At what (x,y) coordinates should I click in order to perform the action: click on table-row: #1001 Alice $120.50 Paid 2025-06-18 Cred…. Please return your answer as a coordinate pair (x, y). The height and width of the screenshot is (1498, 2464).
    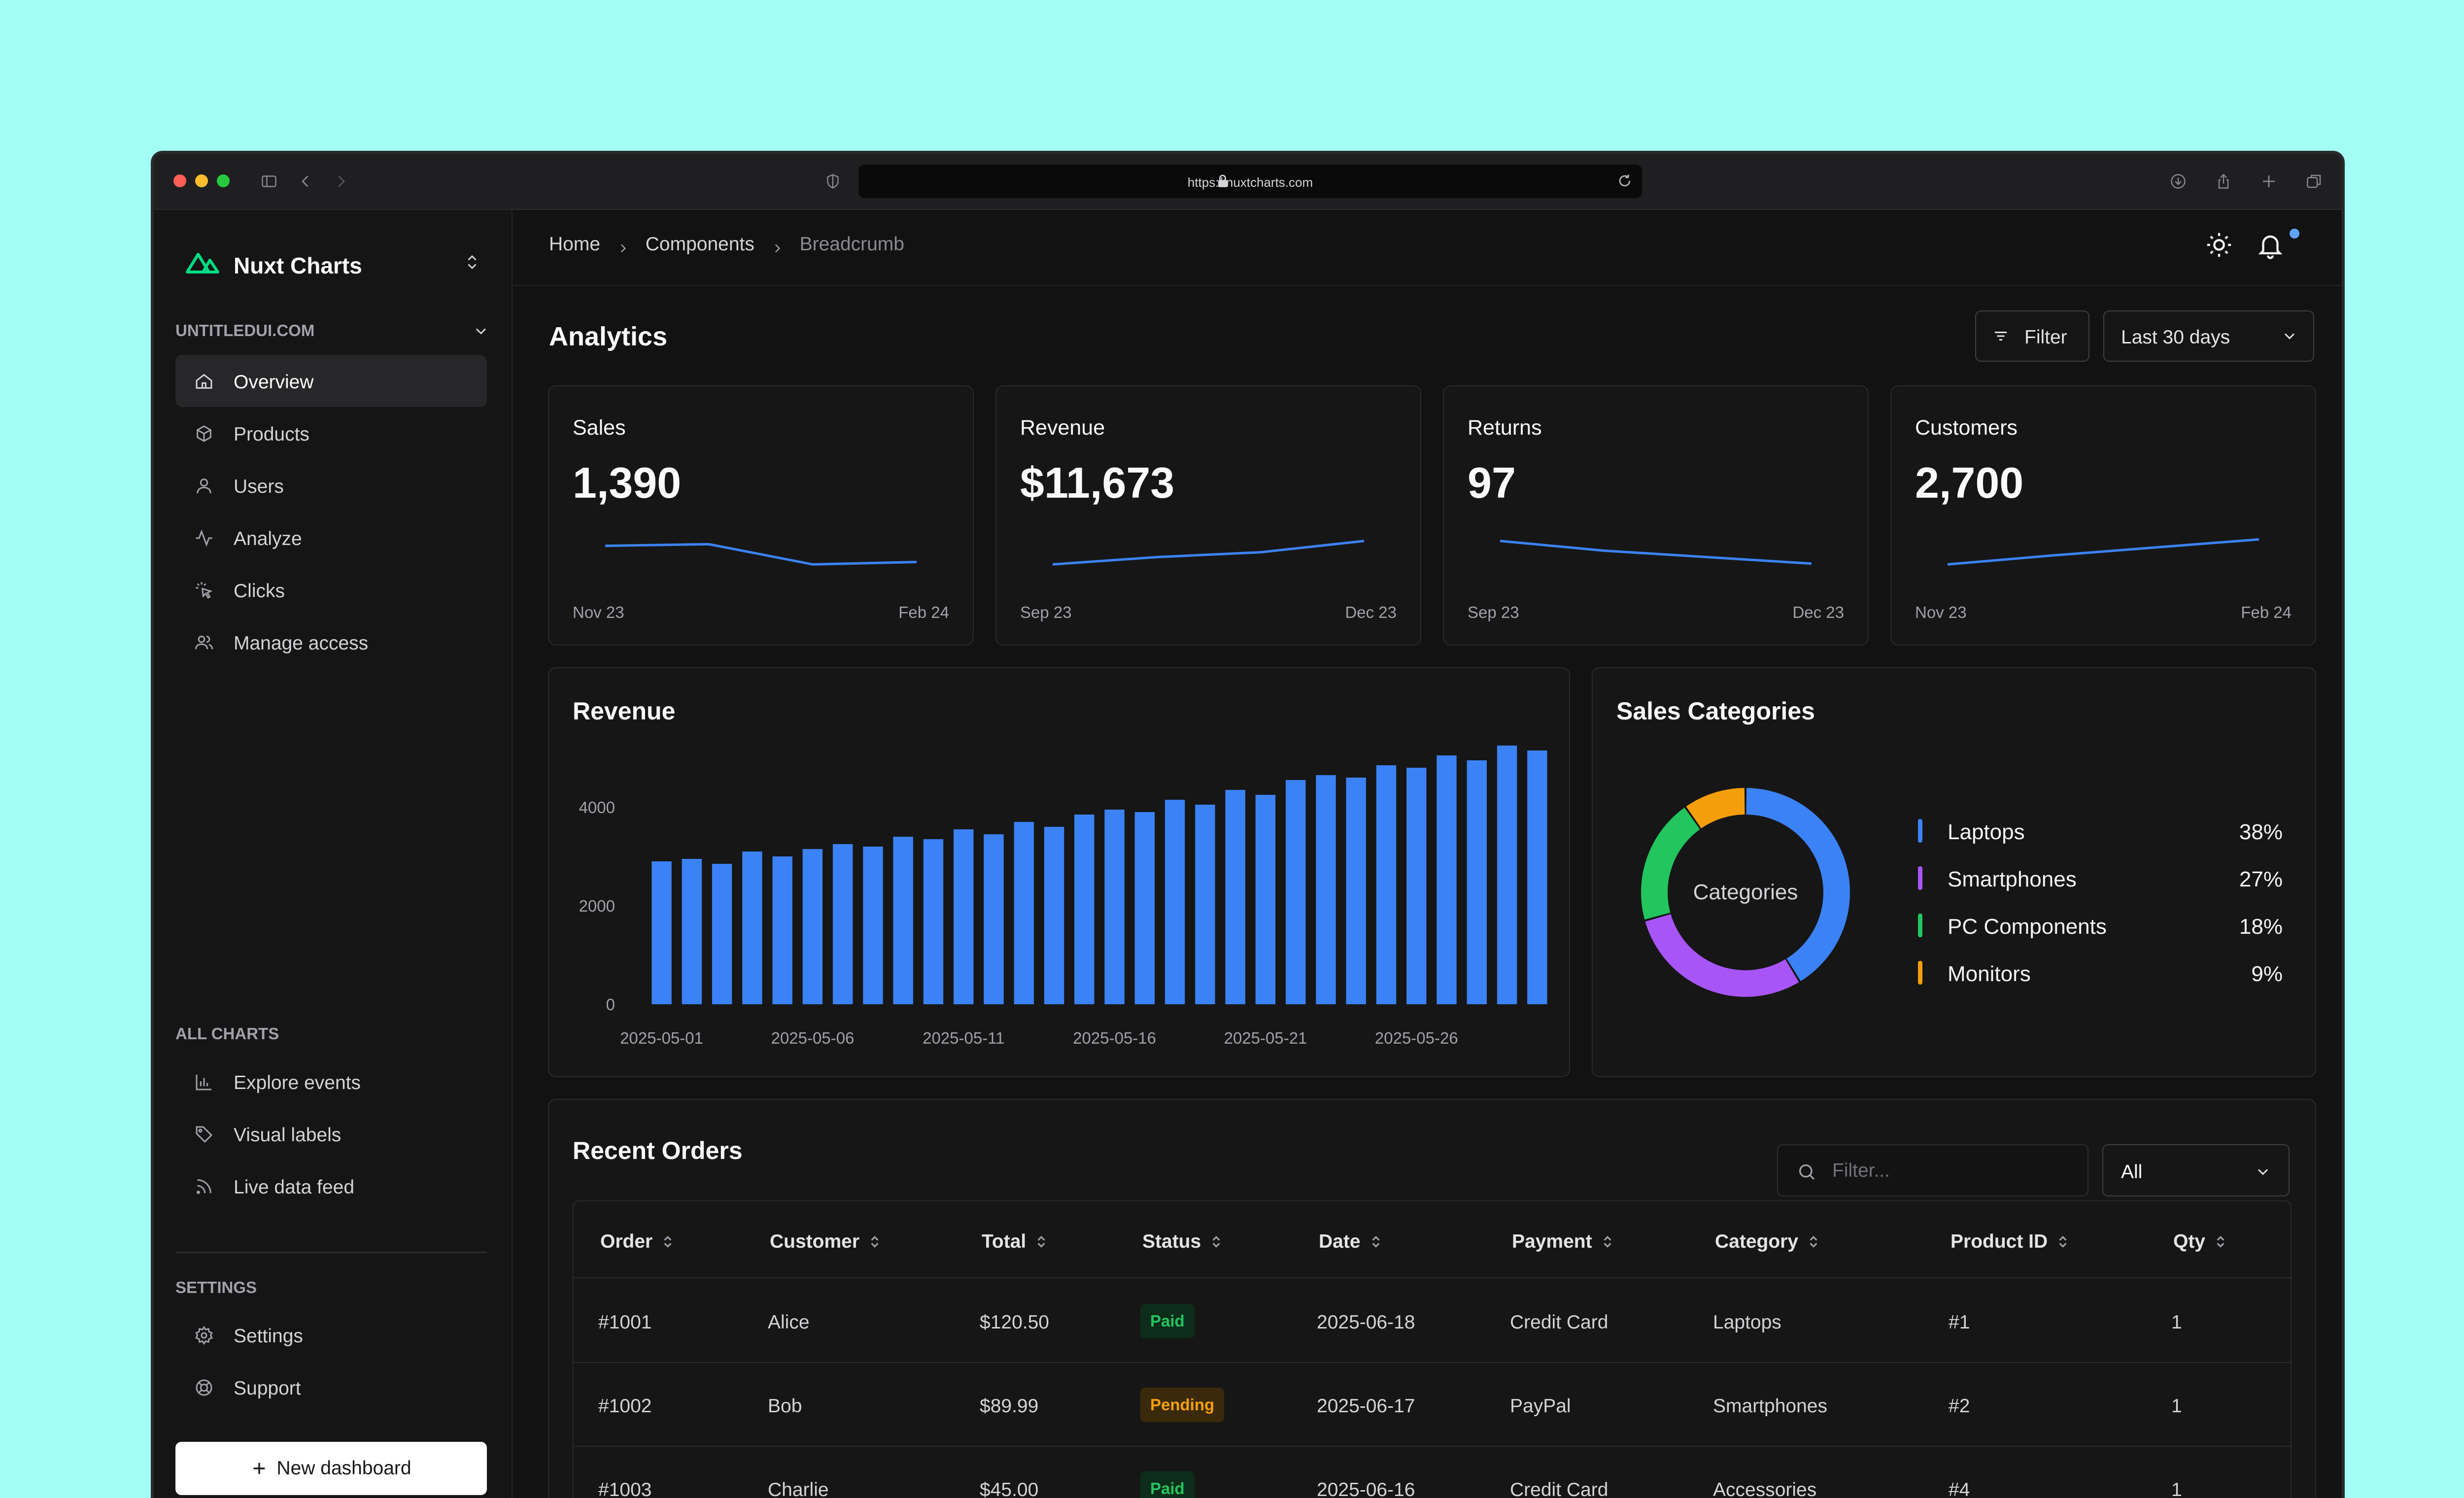
    Looking at the image, I should click on (1432, 1321).